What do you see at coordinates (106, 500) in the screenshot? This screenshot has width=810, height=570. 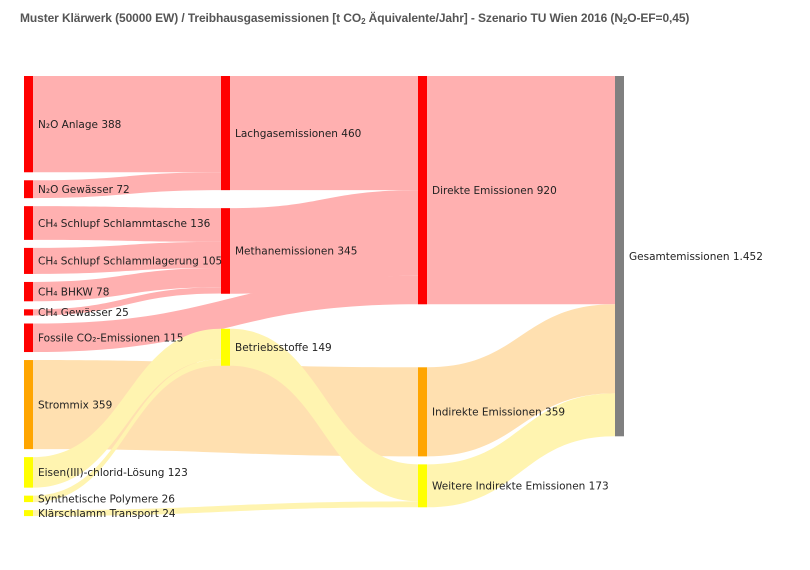 I see `node-label-polymere: Synthetische Polymere 26` at bounding box center [106, 500].